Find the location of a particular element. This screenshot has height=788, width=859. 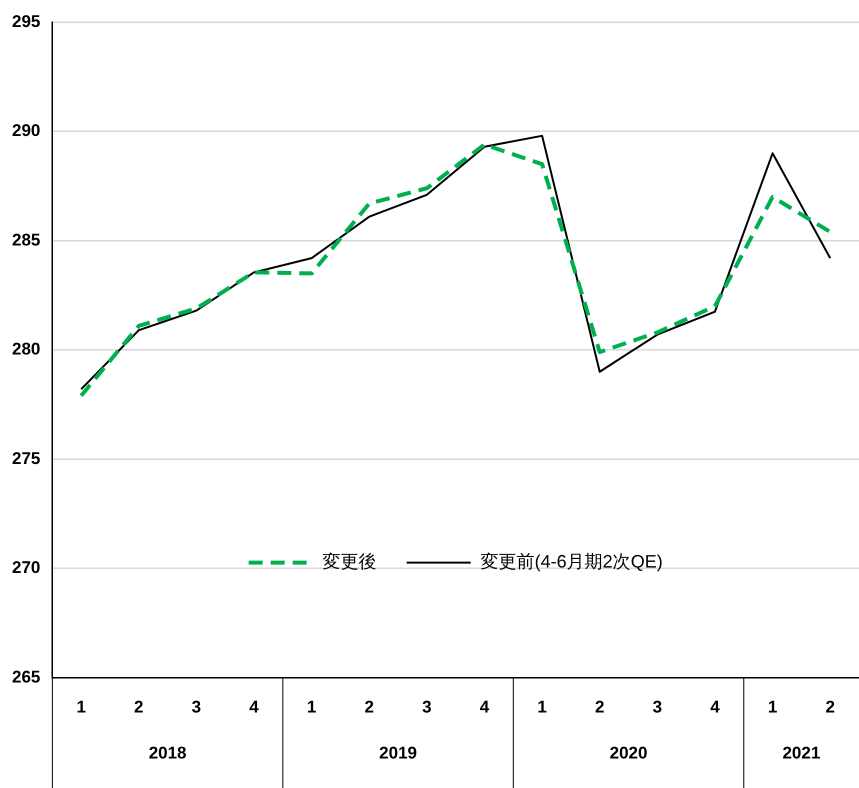

y-tick-label: 275 is located at coordinates (26, 458).